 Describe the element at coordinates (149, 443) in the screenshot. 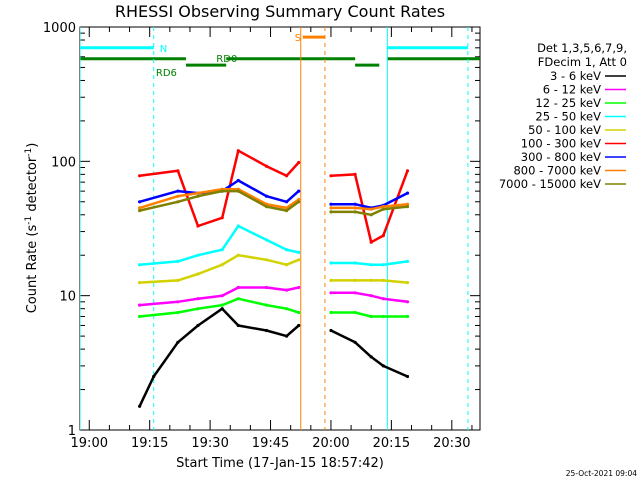

I see `x-tick-label: 19:15` at that location.